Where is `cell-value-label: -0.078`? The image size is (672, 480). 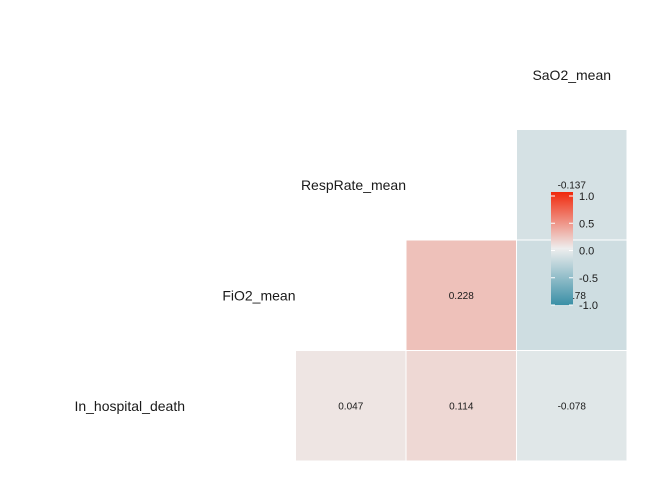 cell-value-label: -0.078 is located at coordinates (572, 406).